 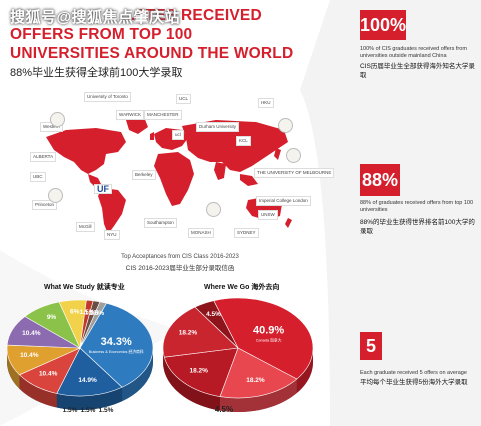 I want to click on map-africa, so click(x=174, y=179).